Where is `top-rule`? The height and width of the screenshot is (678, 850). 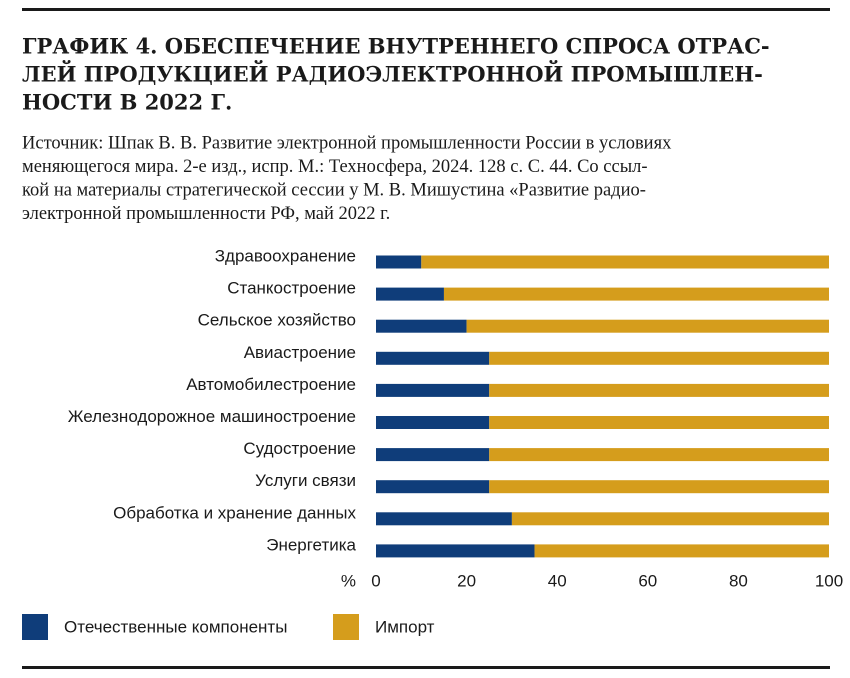 top-rule is located at coordinates (426, 9).